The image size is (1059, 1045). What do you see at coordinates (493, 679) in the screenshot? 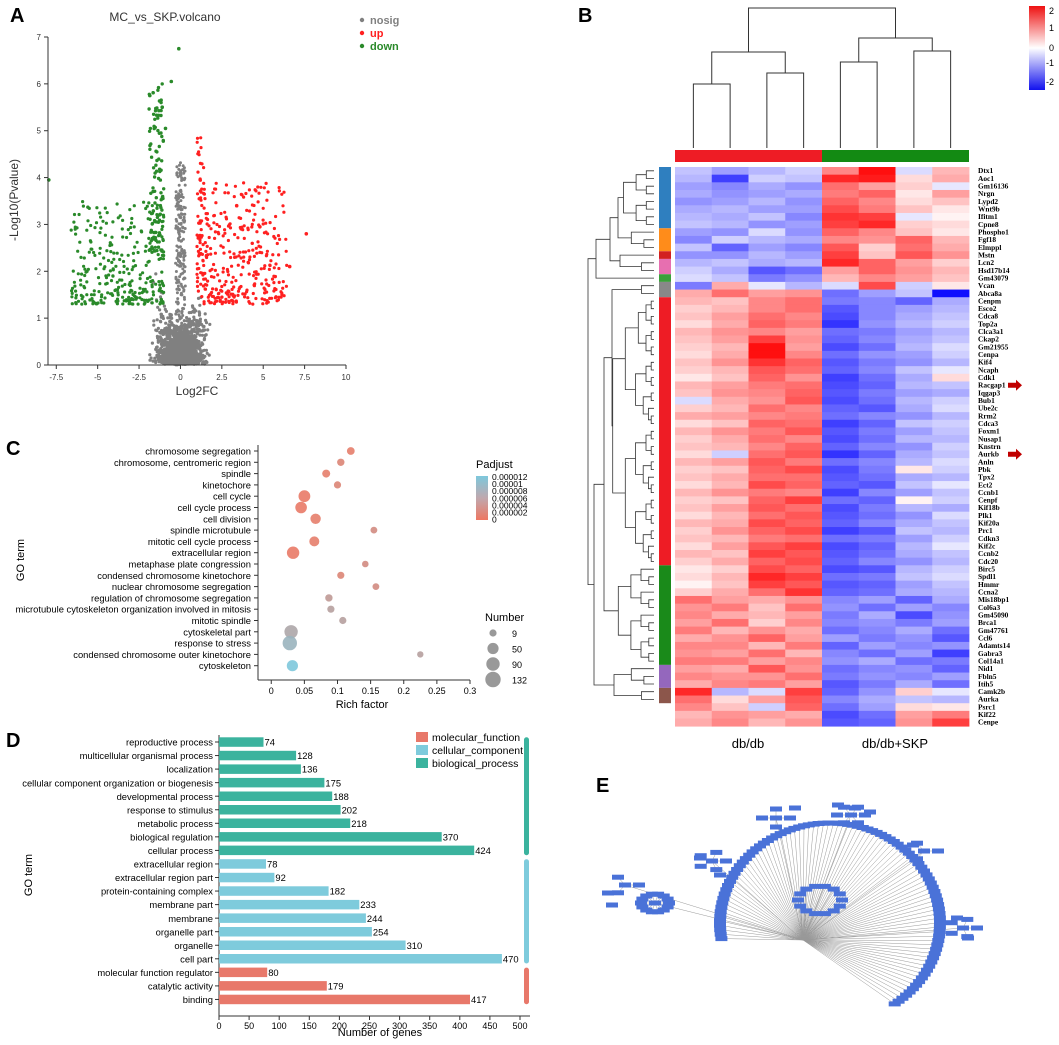
I see `number-legend-circle` at bounding box center [493, 679].